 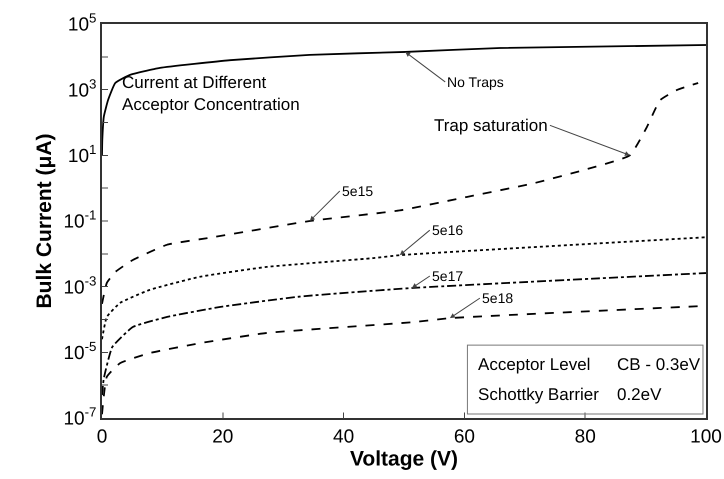 What do you see at coordinates (79, 417) in the screenshot?
I see `y-tick-label: 10$^{-7}$` at bounding box center [79, 417].